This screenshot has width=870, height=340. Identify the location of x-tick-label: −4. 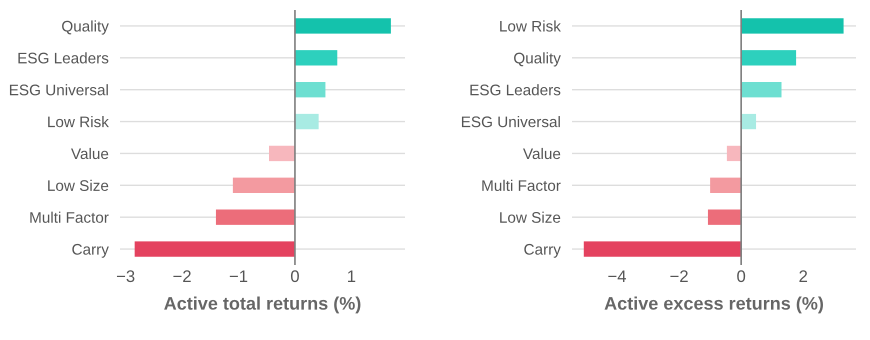
(617, 276).